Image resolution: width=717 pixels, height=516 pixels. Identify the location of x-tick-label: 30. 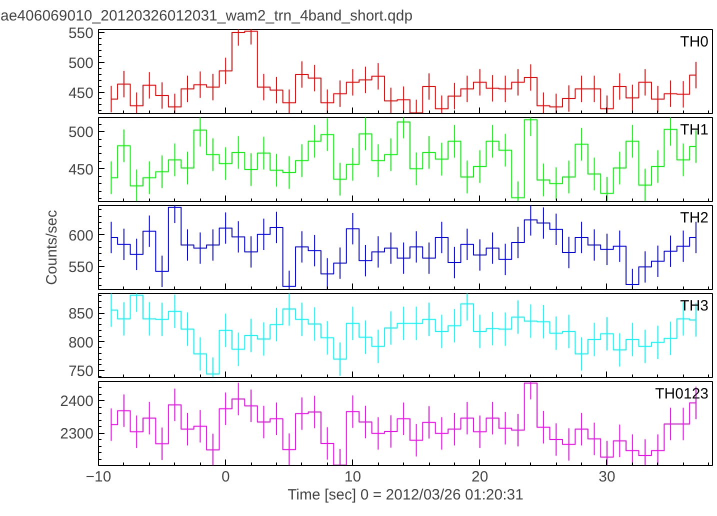
(607, 477).